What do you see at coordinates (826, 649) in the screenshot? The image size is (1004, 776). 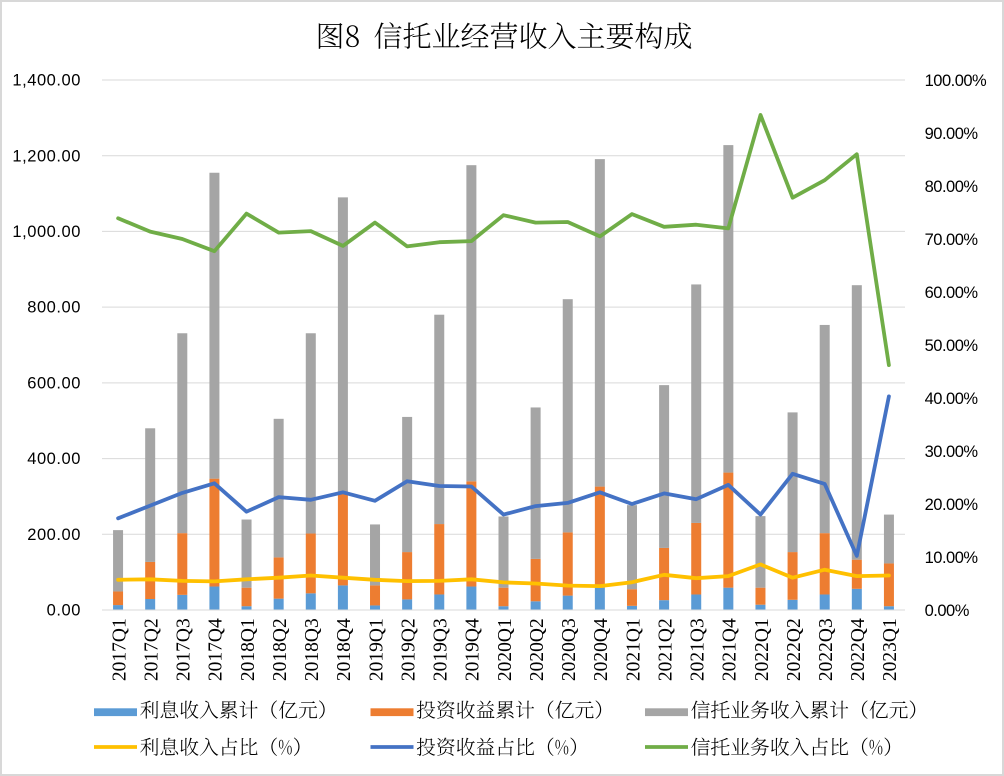 I see `svg-text: 2022Q3` at bounding box center [826, 649].